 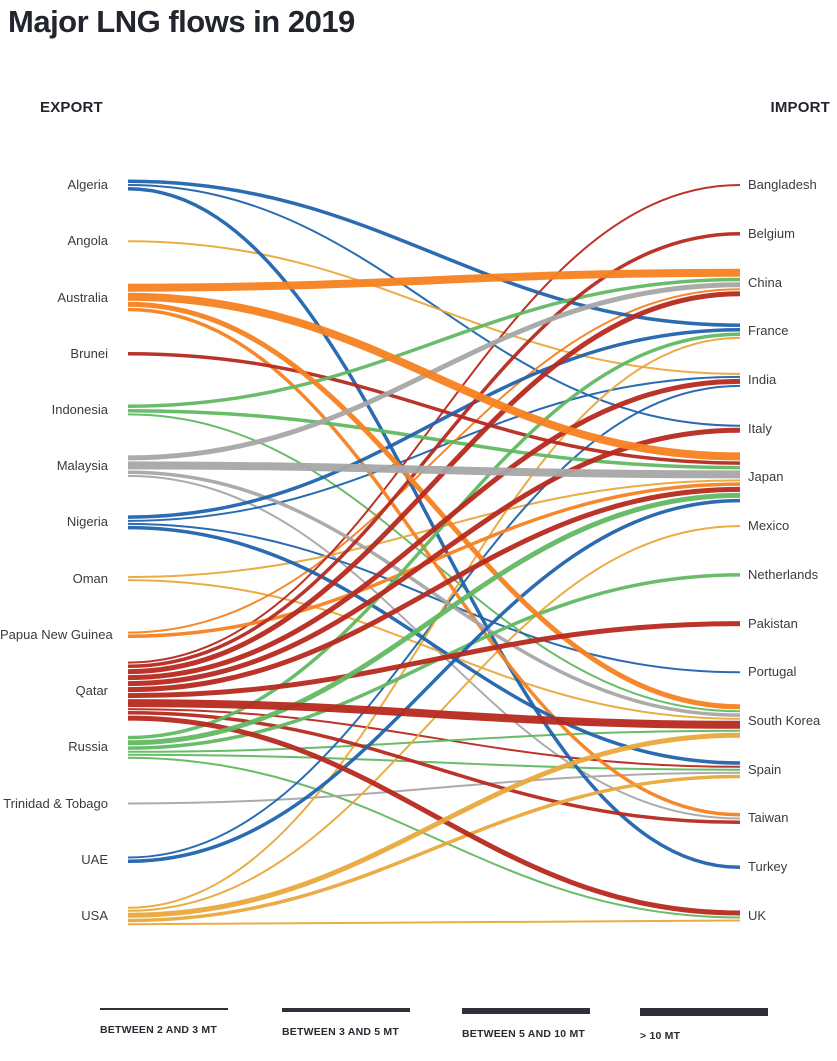 What do you see at coordinates (773, 623) in the screenshot?
I see `importer-label-pakistan: Pakistan` at bounding box center [773, 623].